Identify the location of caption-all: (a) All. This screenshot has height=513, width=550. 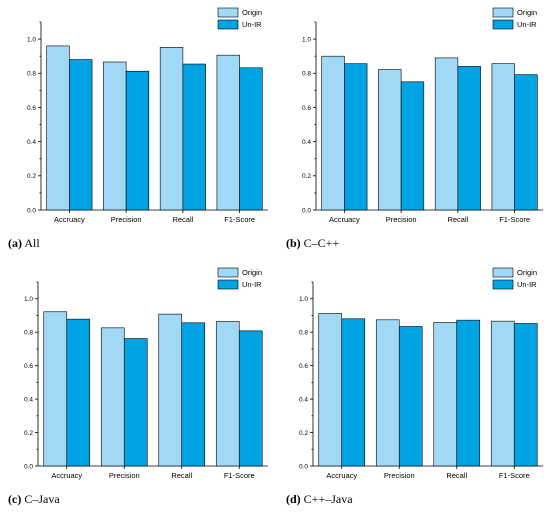
(24, 243).